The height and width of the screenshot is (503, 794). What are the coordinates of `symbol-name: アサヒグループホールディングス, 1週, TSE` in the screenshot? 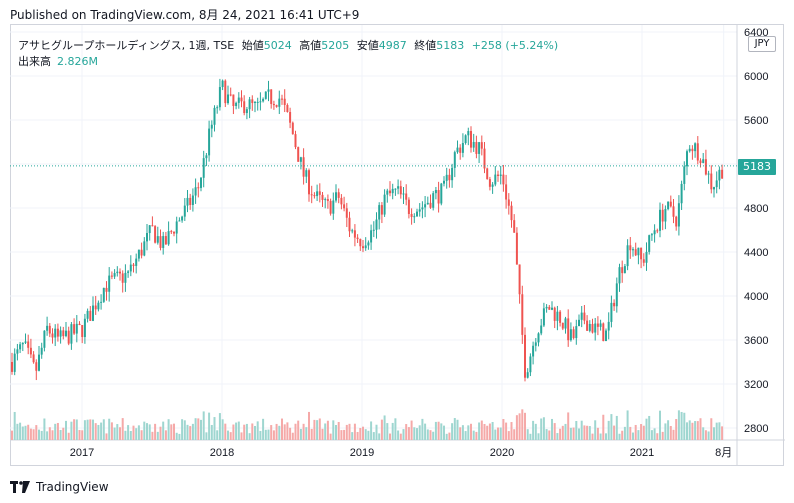 It's located at (126, 45).